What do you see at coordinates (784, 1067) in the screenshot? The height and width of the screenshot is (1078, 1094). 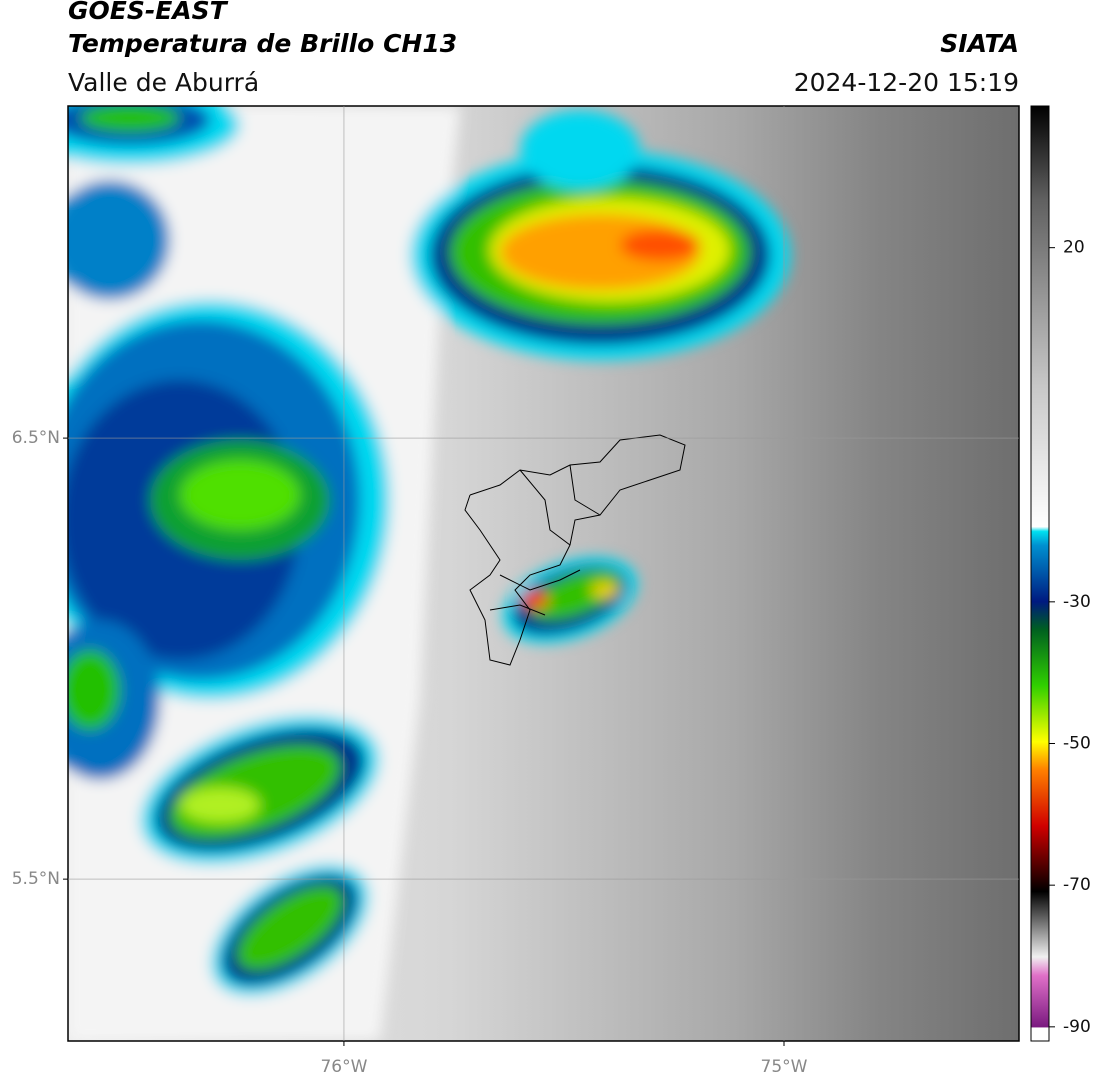 I see `x-tick-label: 75°W` at bounding box center [784, 1067].